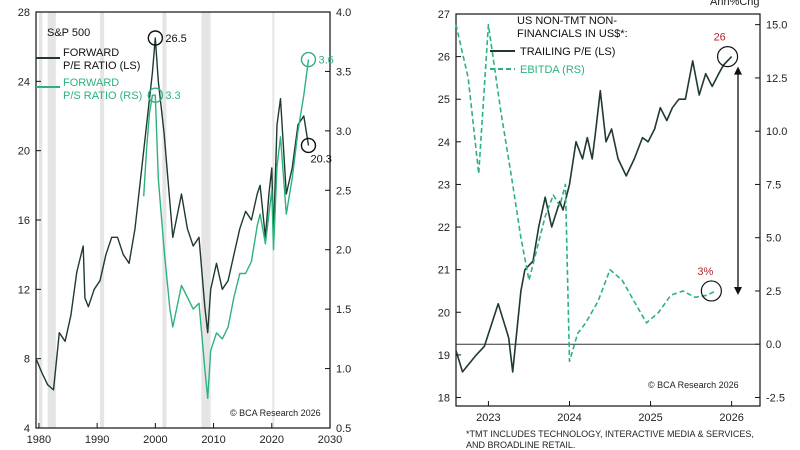  What do you see at coordinates (572, 34) in the screenshot?
I see `right-chart-title-2: FINANCIALS IN US$*:` at bounding box center [572, 34].